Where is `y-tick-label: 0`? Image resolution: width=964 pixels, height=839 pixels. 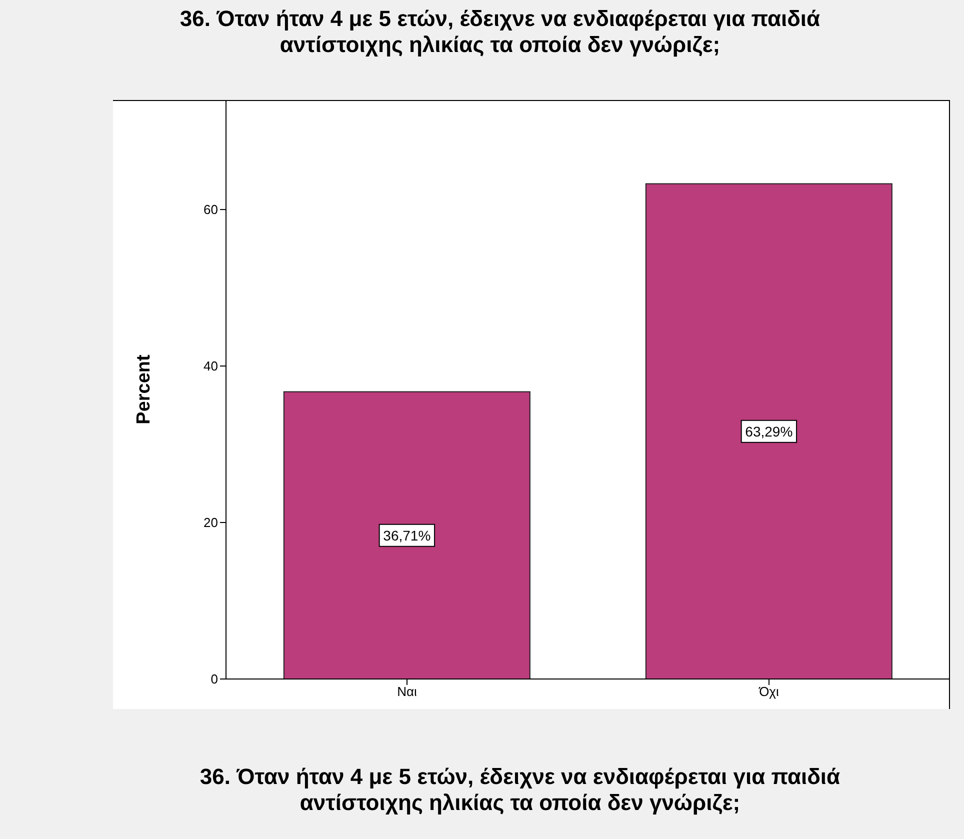
y-tick-label: 0 is located at coordinates (214, 679).